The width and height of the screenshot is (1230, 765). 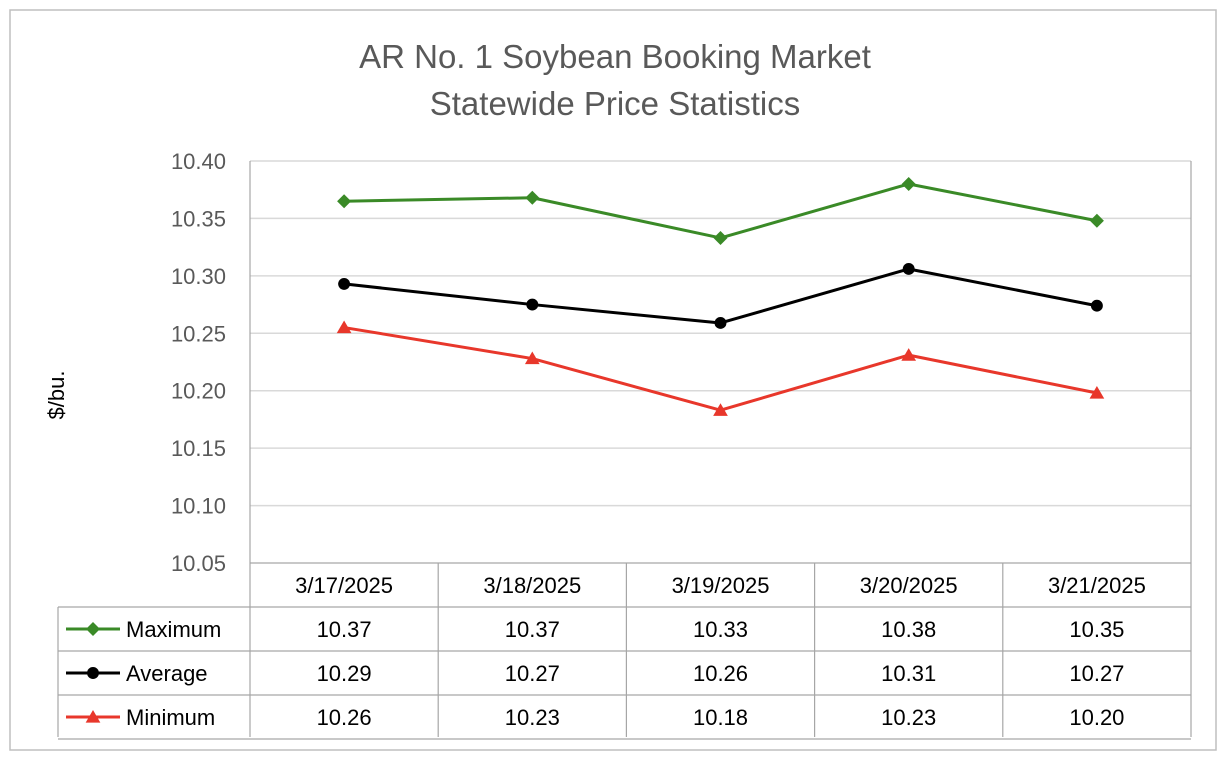 What do you see at coordinates (198, 563) in the screenshot?
I see `y-tick-label: 10.05` at bounding box center [198, 563].